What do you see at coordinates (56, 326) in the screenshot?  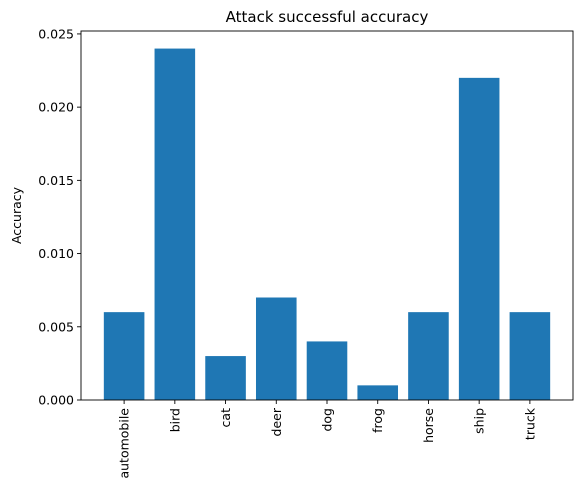 I see `y-tick-label: 0.005` at bounding box center [56, 326].